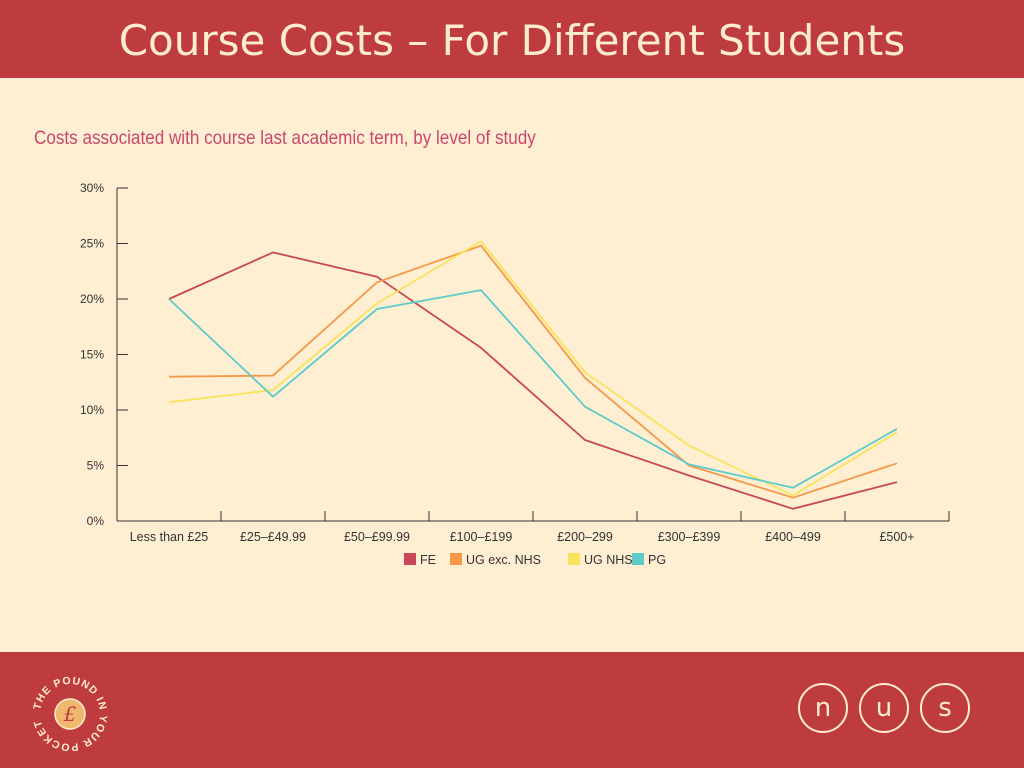  Describe the element at coordinates (793, 537) in the screenshot. I see `x-tick-label: £400–499` at that location.